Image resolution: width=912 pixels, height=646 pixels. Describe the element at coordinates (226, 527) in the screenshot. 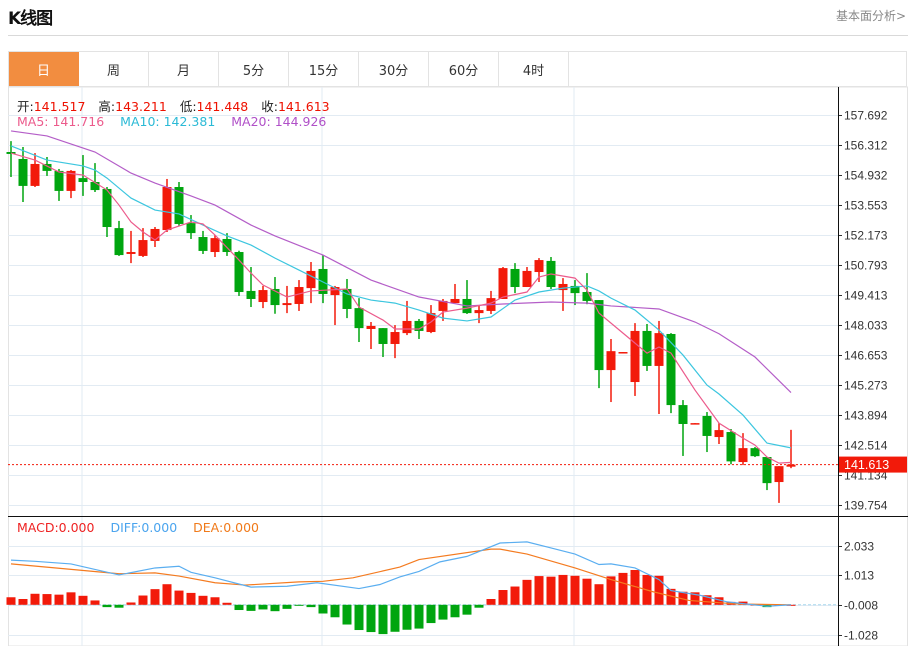

I see `dea-value: DEA:0.000` at that location.